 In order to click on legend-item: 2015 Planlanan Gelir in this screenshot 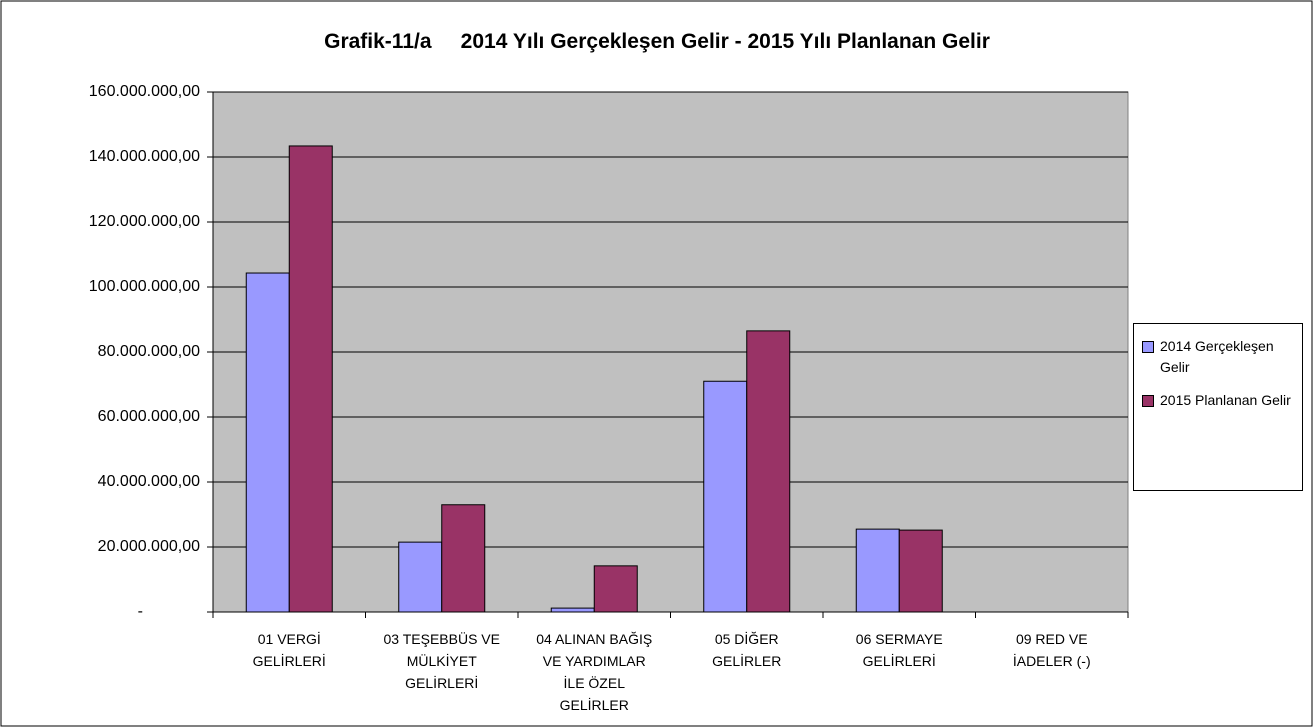, I will do `click(1217, 400)`.